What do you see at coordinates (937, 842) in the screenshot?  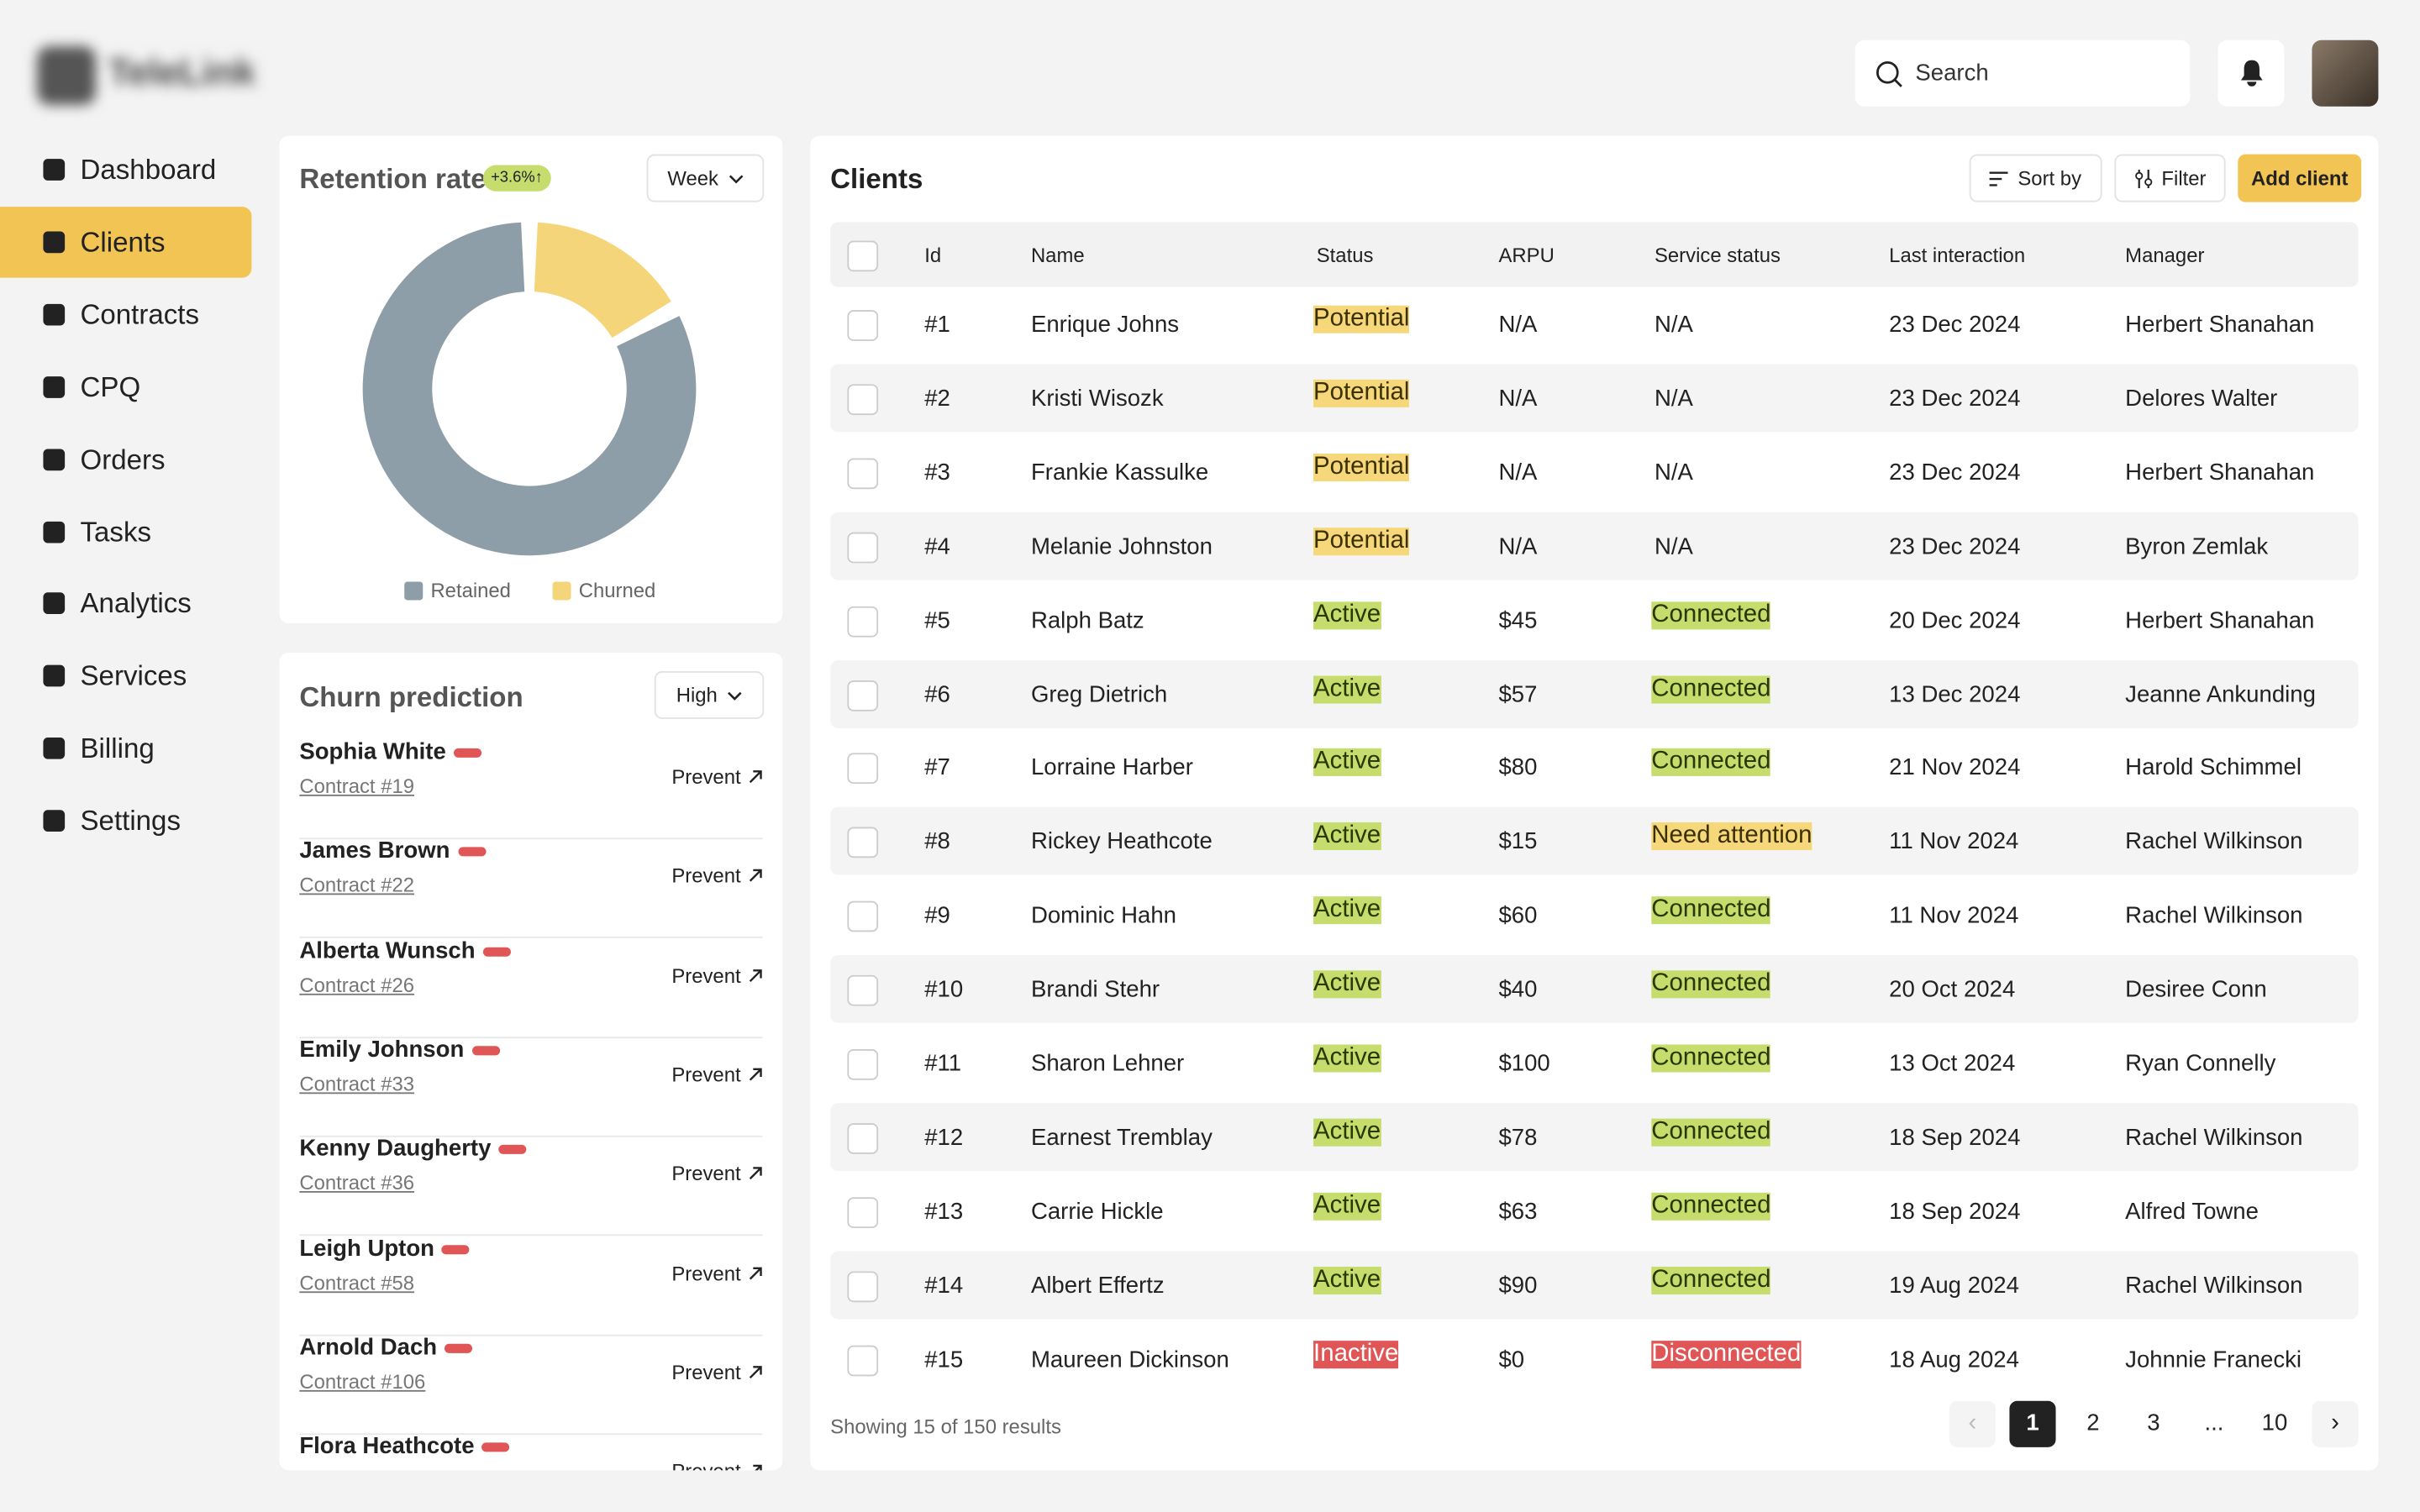 I see `cell: #8` at bounding box center [937, 842].